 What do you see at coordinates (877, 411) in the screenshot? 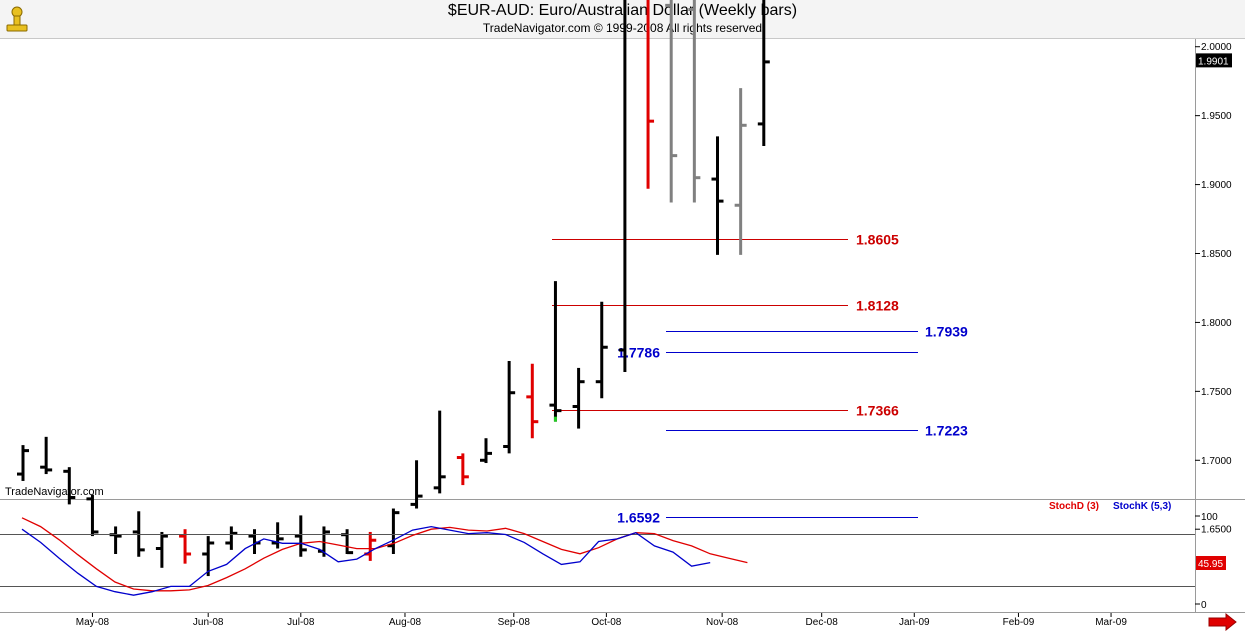
I see `support-resistance-label: 1.7366` at bounding box center [877, 411].